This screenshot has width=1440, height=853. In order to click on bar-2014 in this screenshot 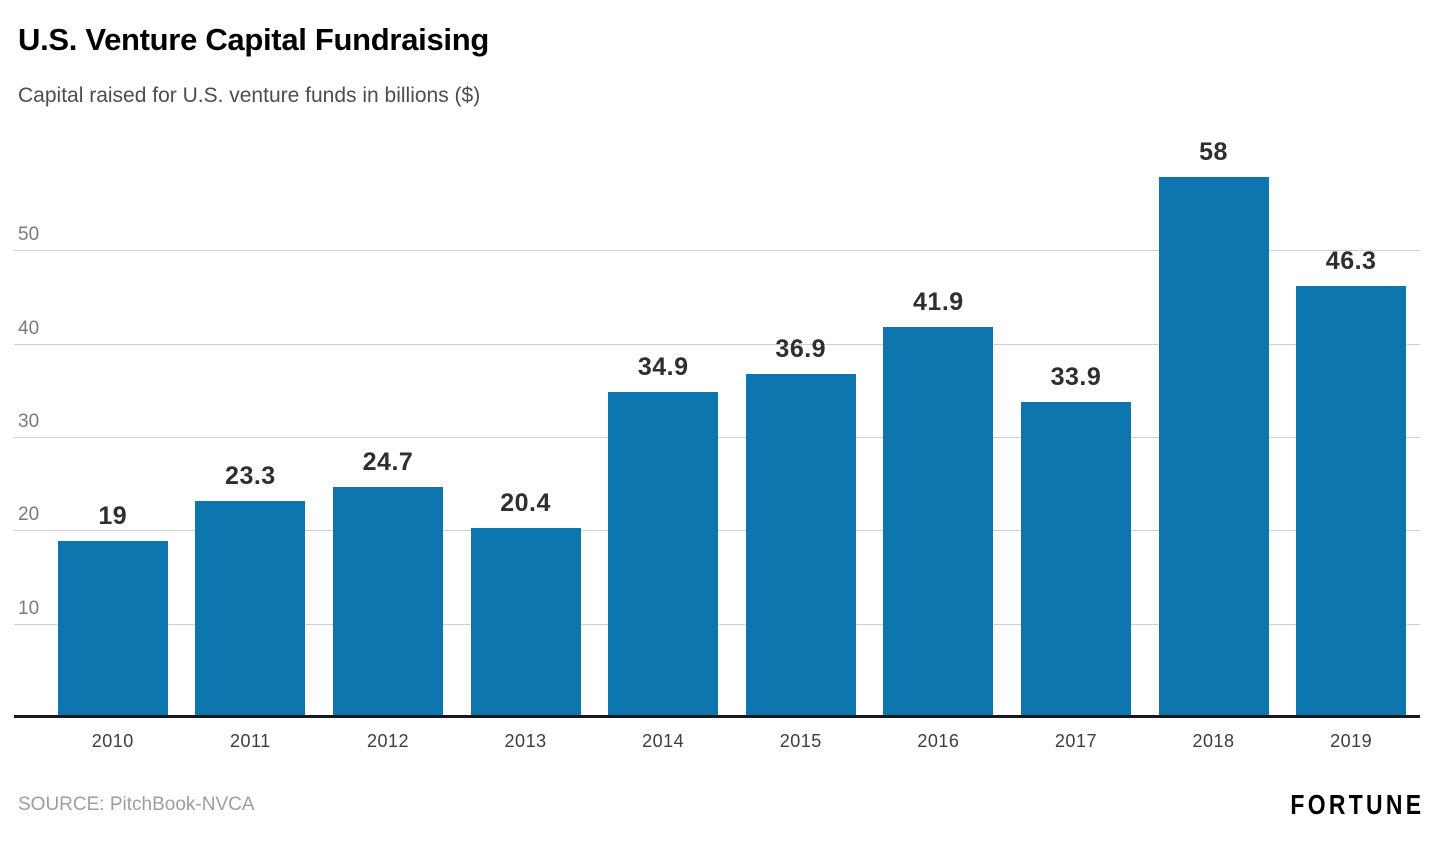, I will do `click(663, 555)`.